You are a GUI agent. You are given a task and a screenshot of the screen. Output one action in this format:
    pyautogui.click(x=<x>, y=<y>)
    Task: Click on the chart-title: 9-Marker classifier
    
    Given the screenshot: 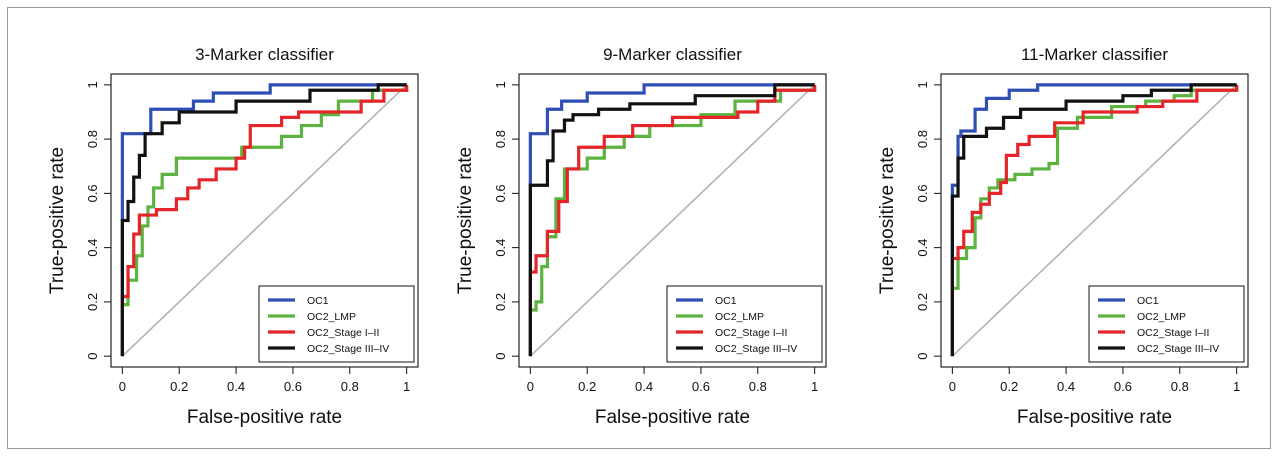 What is the action you would take?
    pyautogui.click(x=672, y=54)
    